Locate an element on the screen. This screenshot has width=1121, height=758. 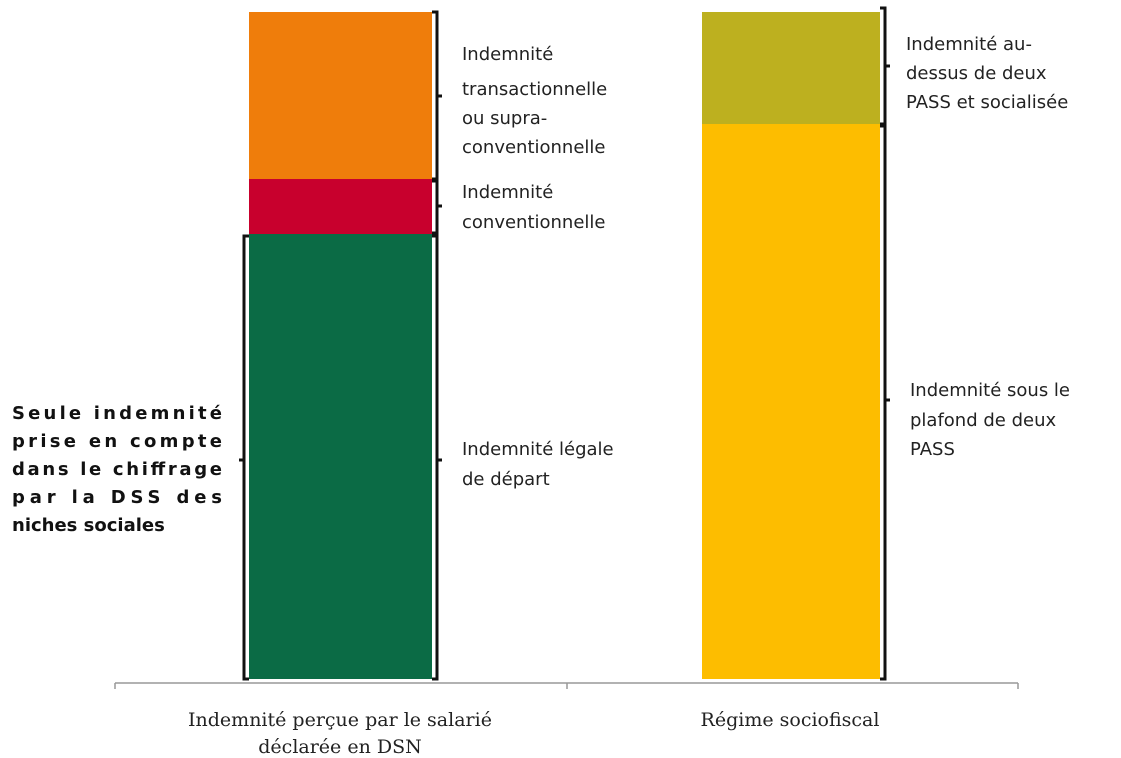
annotation: prise en compte is located at coordinates (117, 441).